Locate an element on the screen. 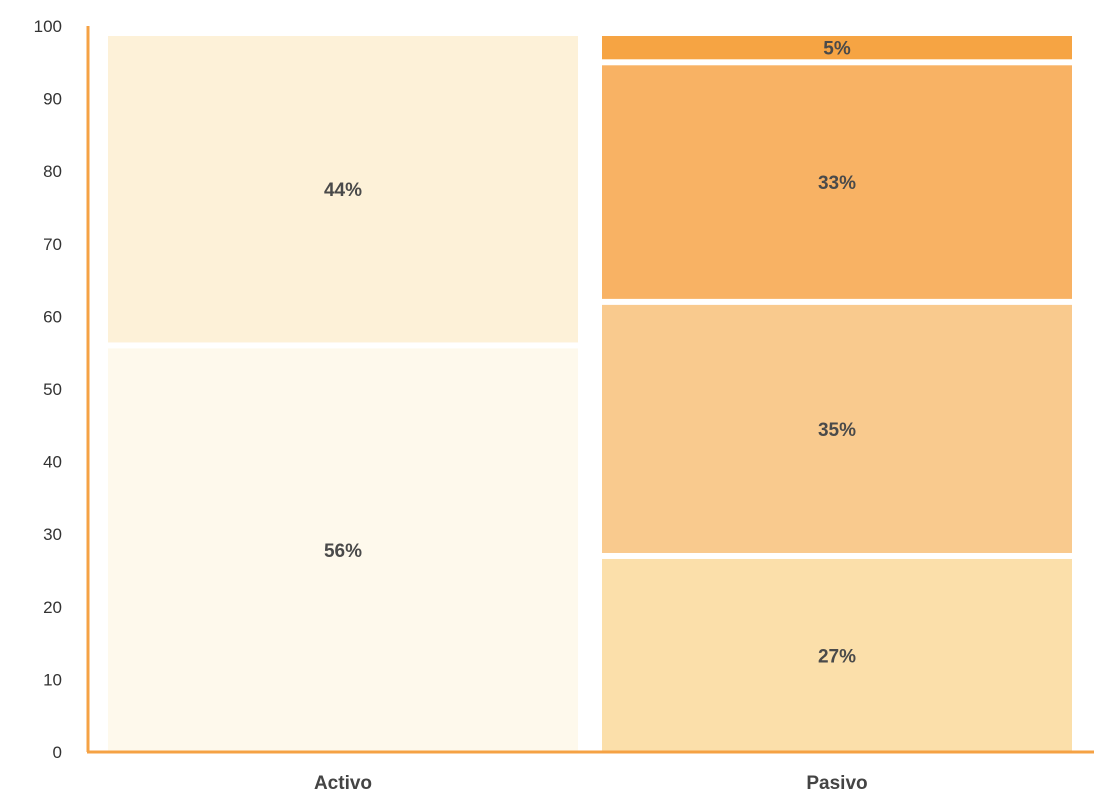 Image resolution: width=1096 pixels, height=799 pixels. y-tick-label-20: 20 is located at coordinates (52, 607).